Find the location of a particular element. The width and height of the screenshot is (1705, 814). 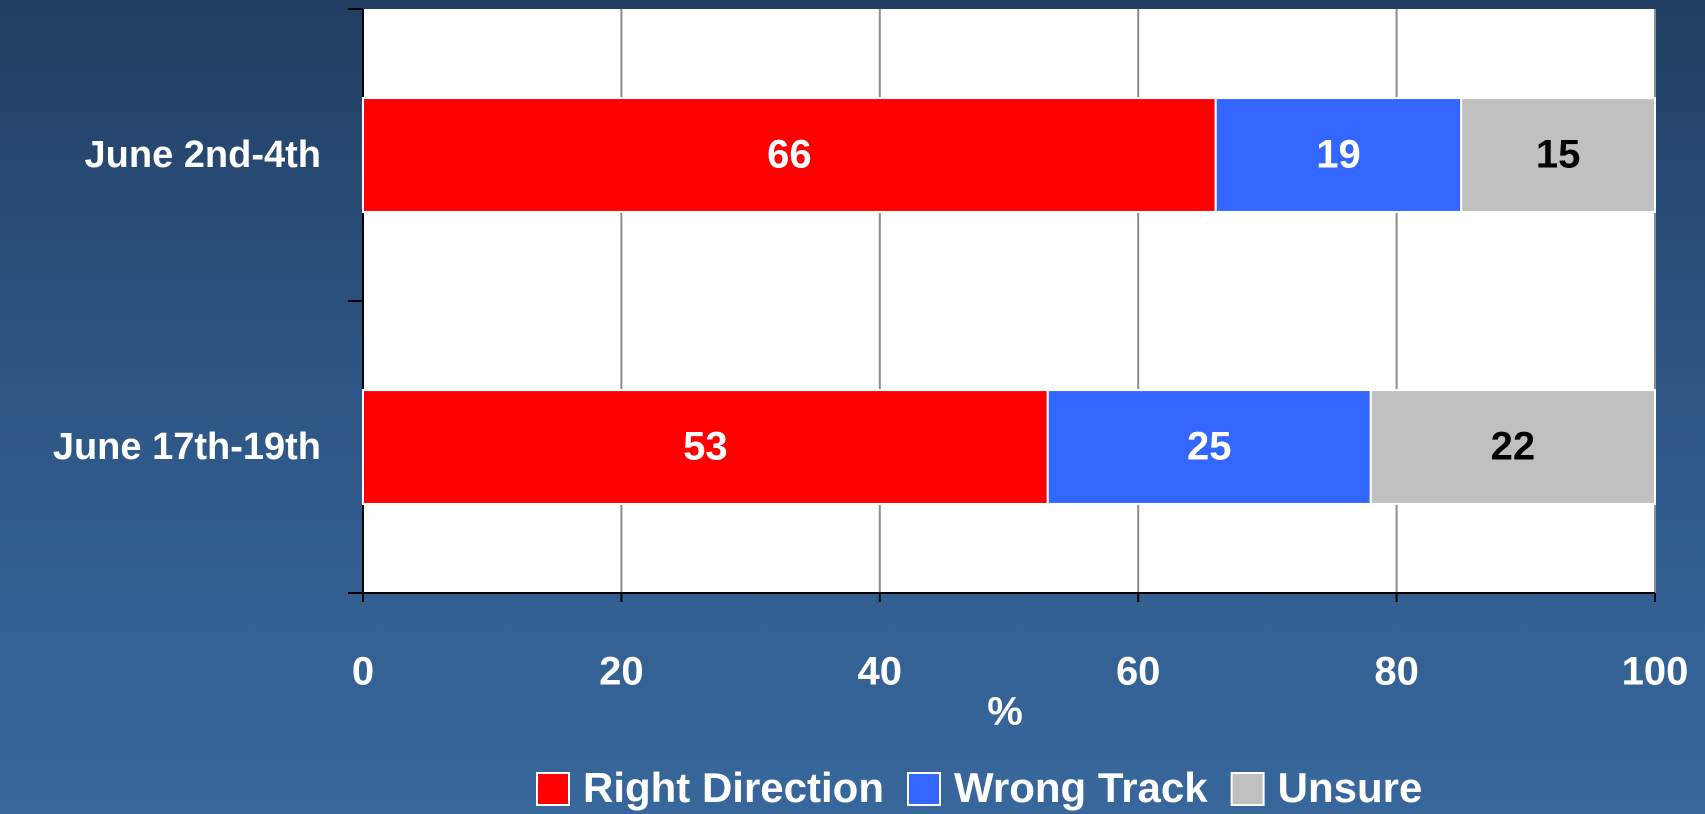

data-label: 66 is located at coordinates (789, 155).